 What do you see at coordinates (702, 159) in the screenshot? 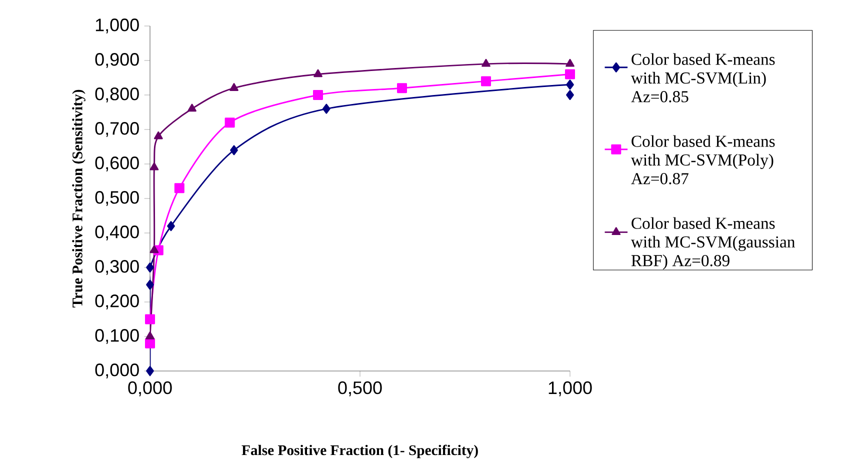
I see `legend-label: Color based K-means with MC-SVM(Poly) Az=0.87` at bounding box center [702, 159].